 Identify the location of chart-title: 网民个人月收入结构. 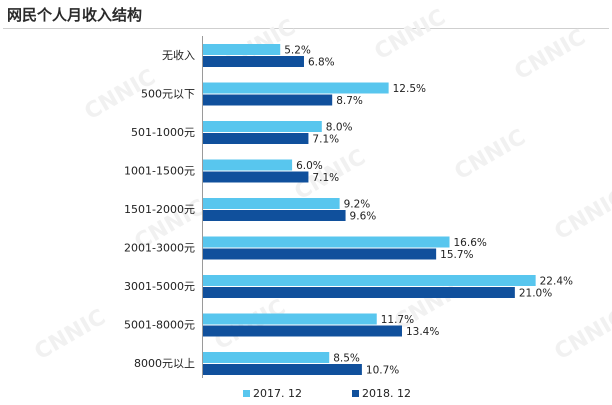
(75, 15).